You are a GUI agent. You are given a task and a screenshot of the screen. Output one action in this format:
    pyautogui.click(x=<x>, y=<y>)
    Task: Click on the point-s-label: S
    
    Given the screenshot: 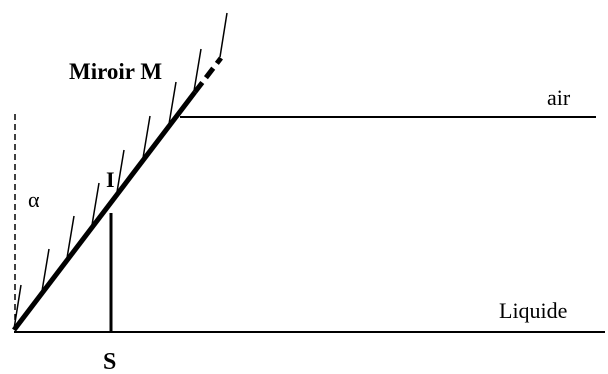 What is the action you would take?
    pyautogui.click(x=109, y=361)
    